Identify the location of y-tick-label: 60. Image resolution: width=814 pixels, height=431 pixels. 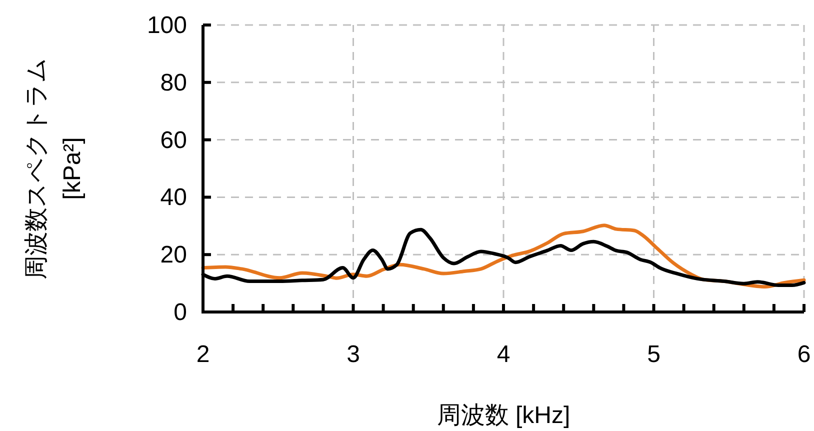
(173, 140).